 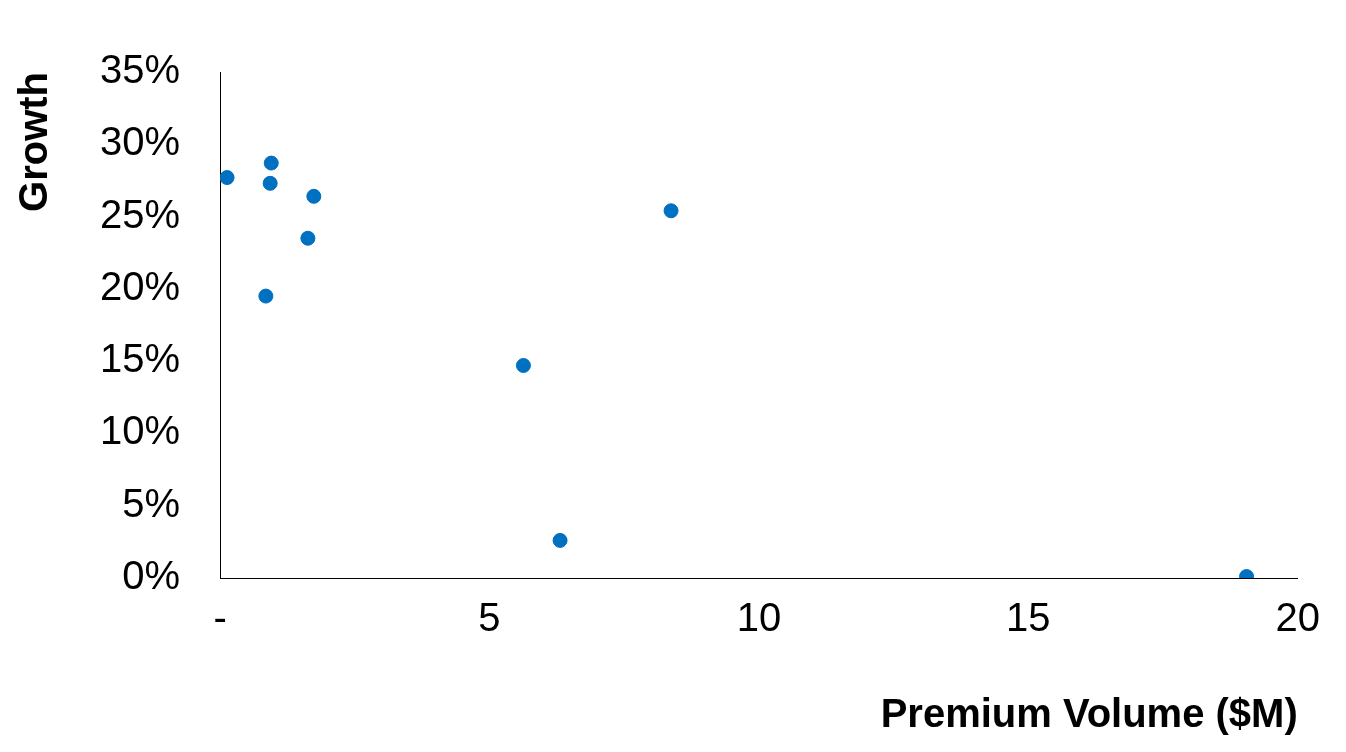 What do you see at coordinates (151, 575) in the screenshot?
I see `y-tick-label: 0%` at bounding box center [151, 575].